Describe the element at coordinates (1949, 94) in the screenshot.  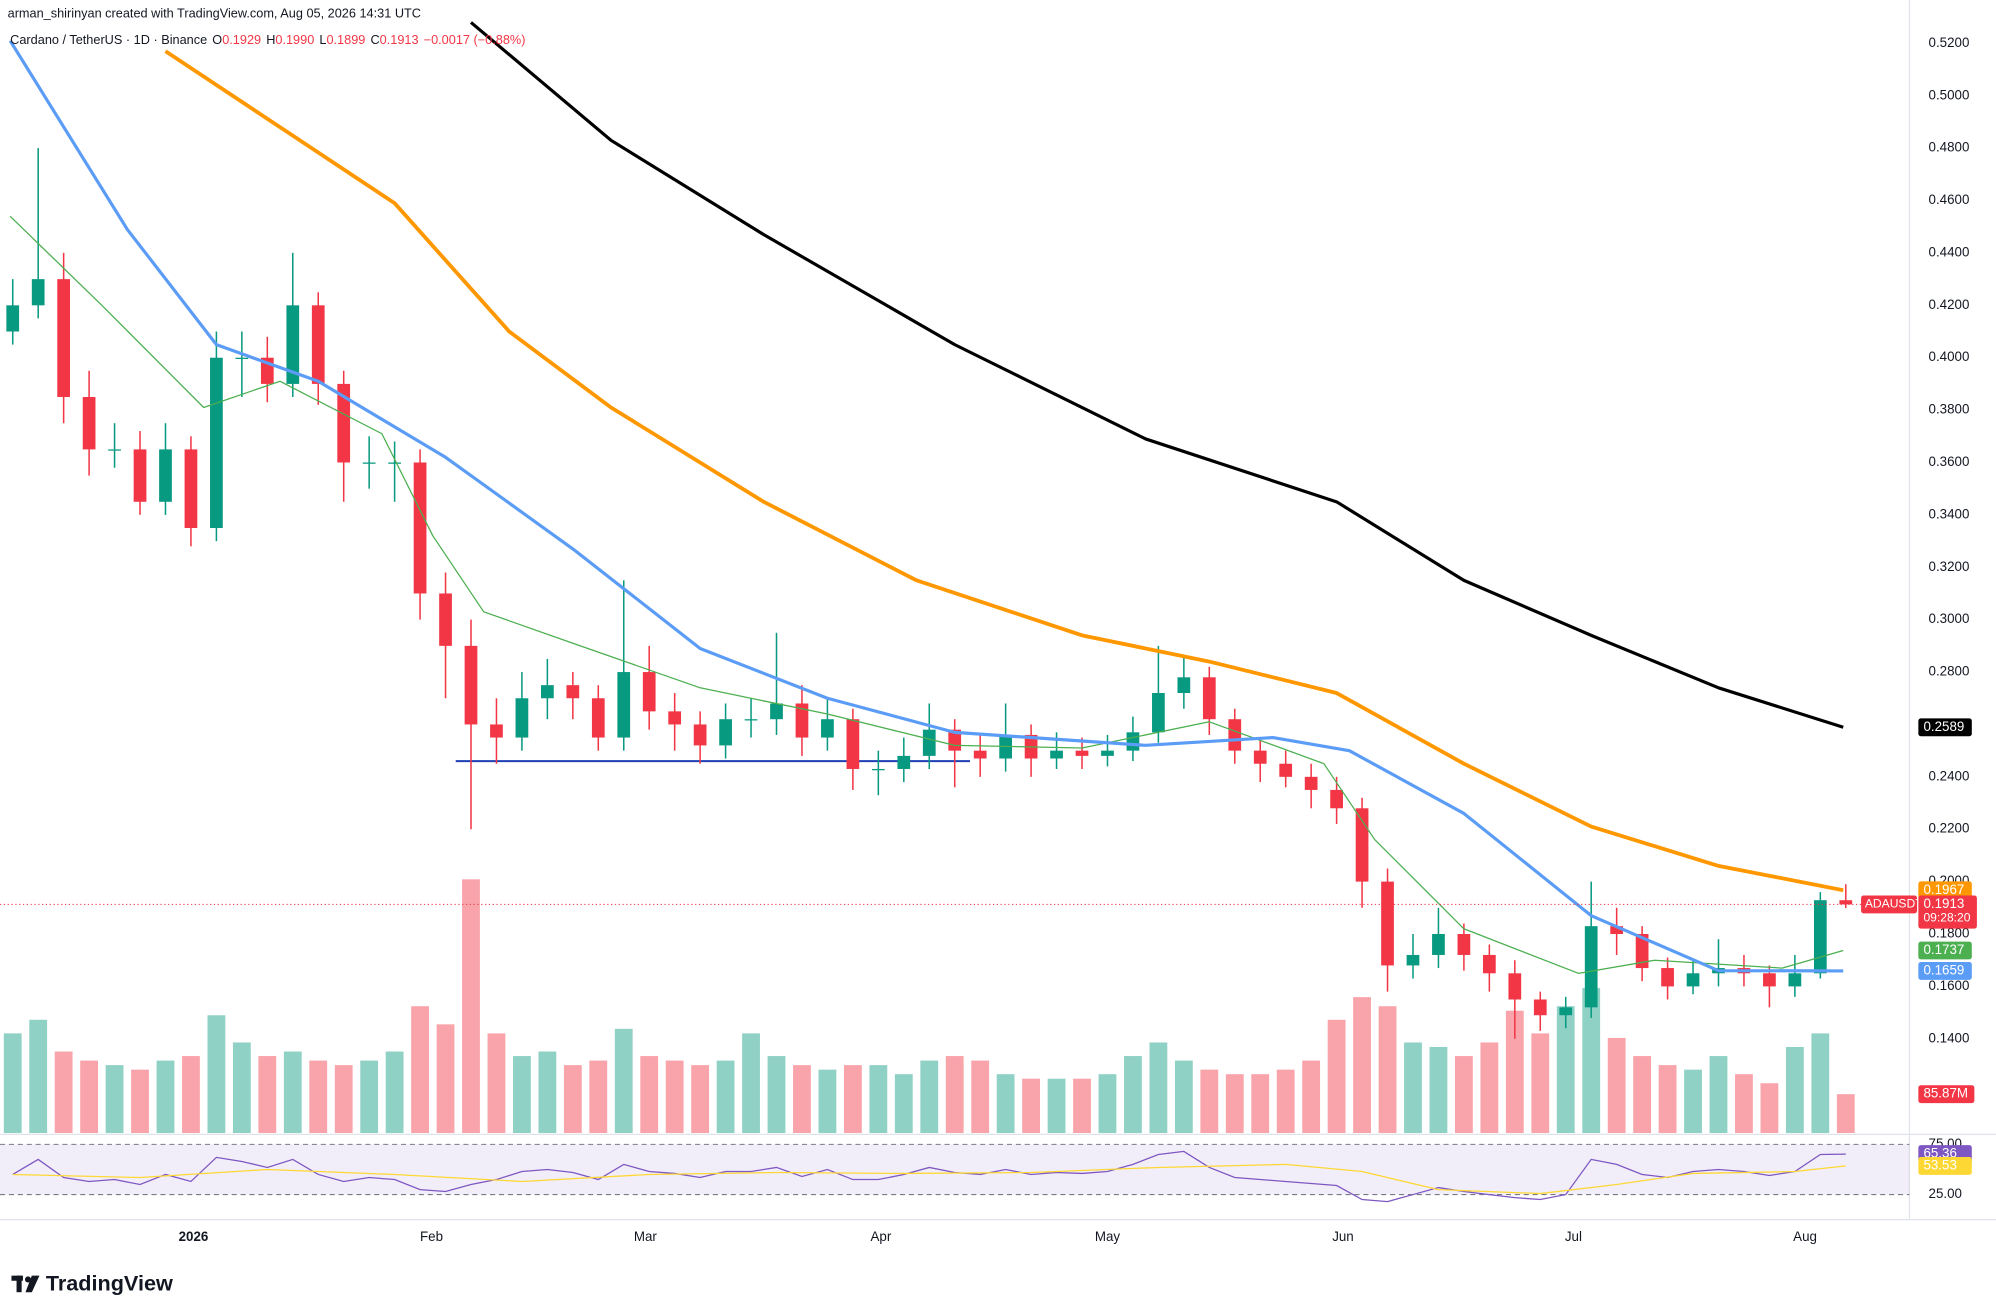
I see `y-tick-label: 0.5000` at that location.